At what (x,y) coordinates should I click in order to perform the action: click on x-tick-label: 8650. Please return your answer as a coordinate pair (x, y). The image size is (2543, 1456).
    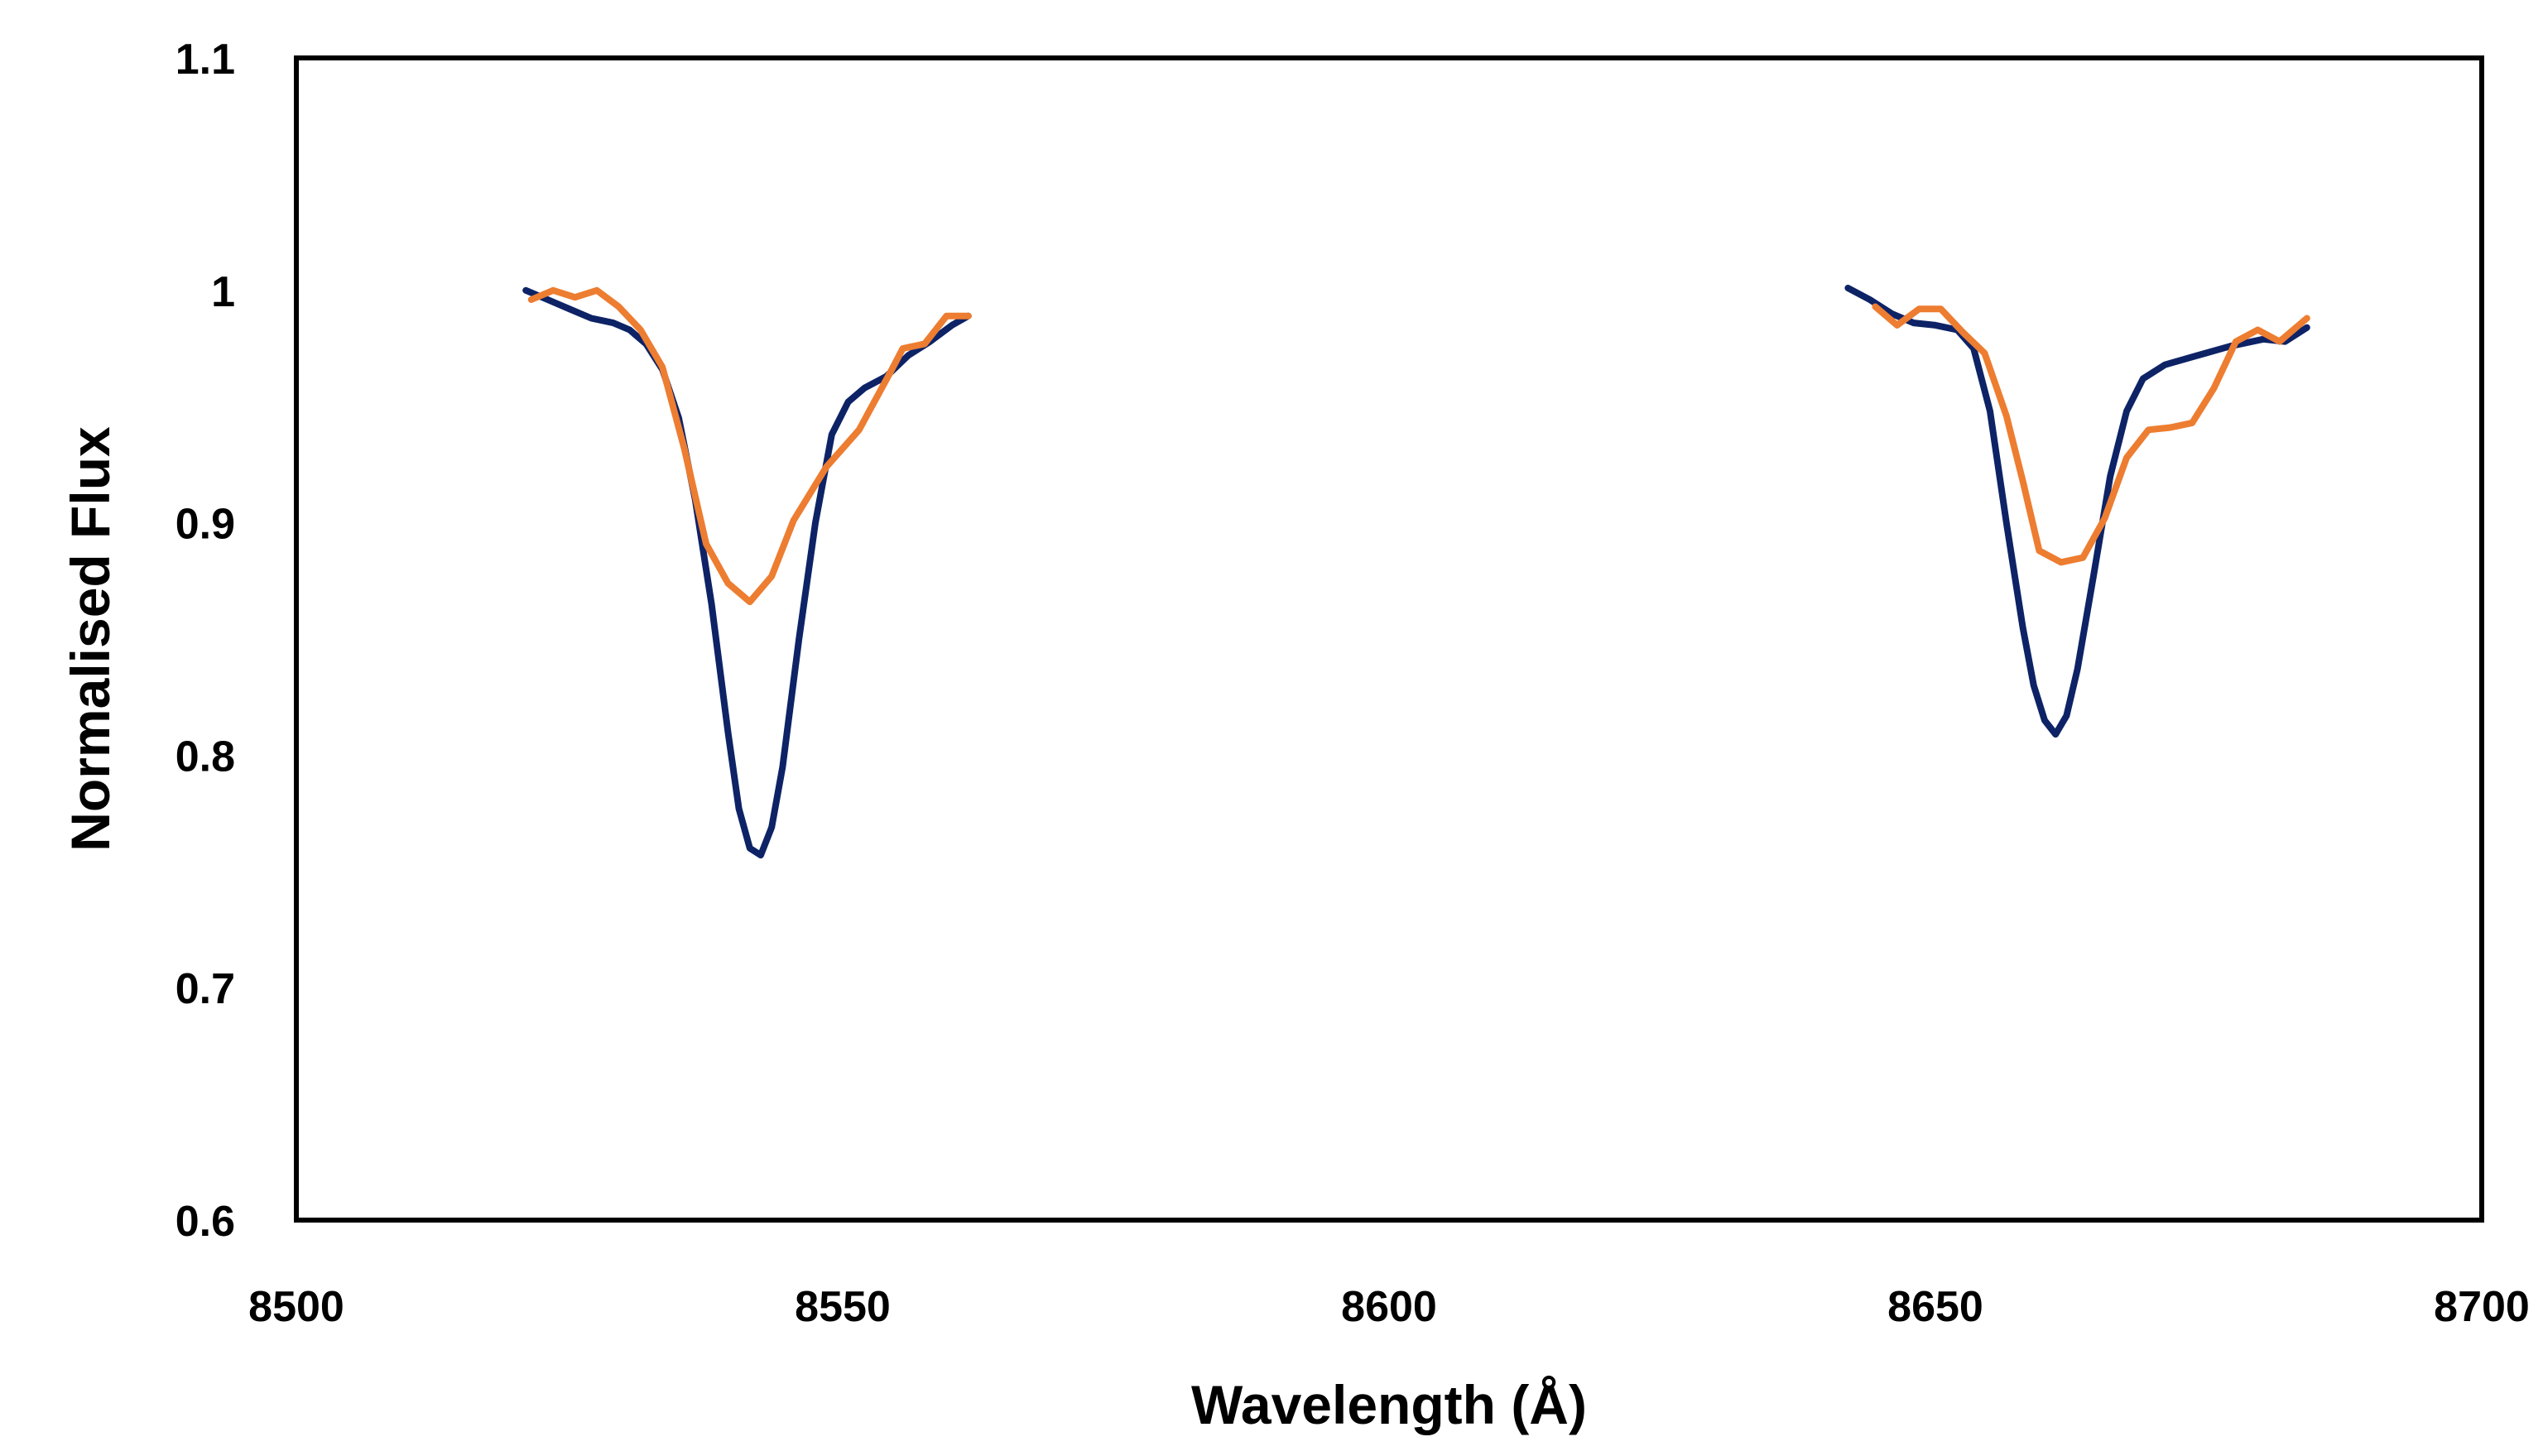
    Looking at the image, I should click on (1935, 1307).